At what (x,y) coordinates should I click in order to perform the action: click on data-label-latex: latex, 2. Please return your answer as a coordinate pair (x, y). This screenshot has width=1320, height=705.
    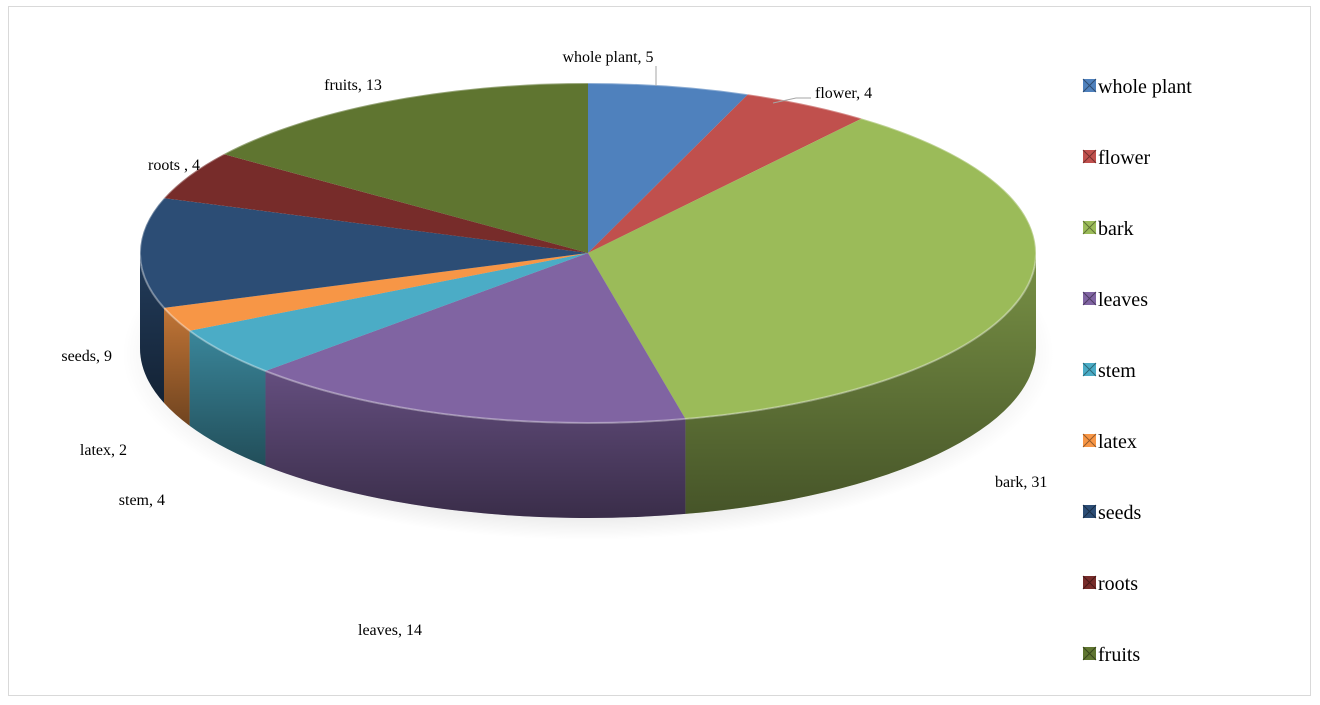
    Looking at the image, I should click on (103, 450).